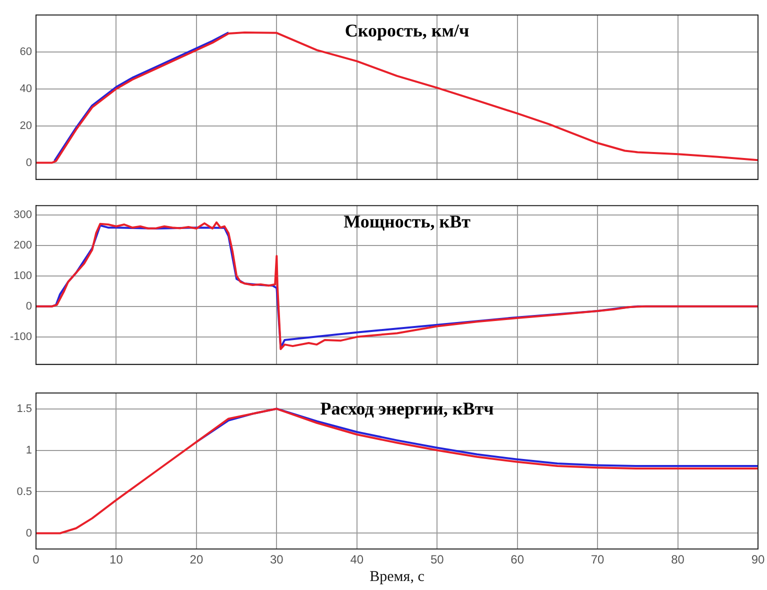 The image size is (767, 590). Describe the element at coordinates (407, 30) in the screenshot. I see `chart-title: Скорость, км/ч` at that location.